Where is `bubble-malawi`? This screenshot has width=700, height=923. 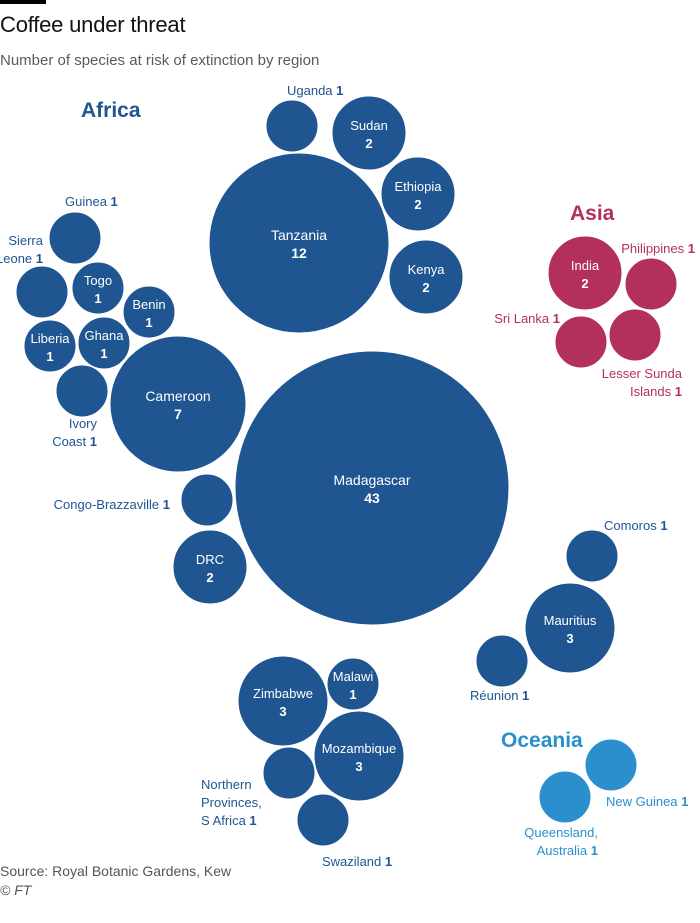
bubble-malawi is located at coordinates (353, 684).